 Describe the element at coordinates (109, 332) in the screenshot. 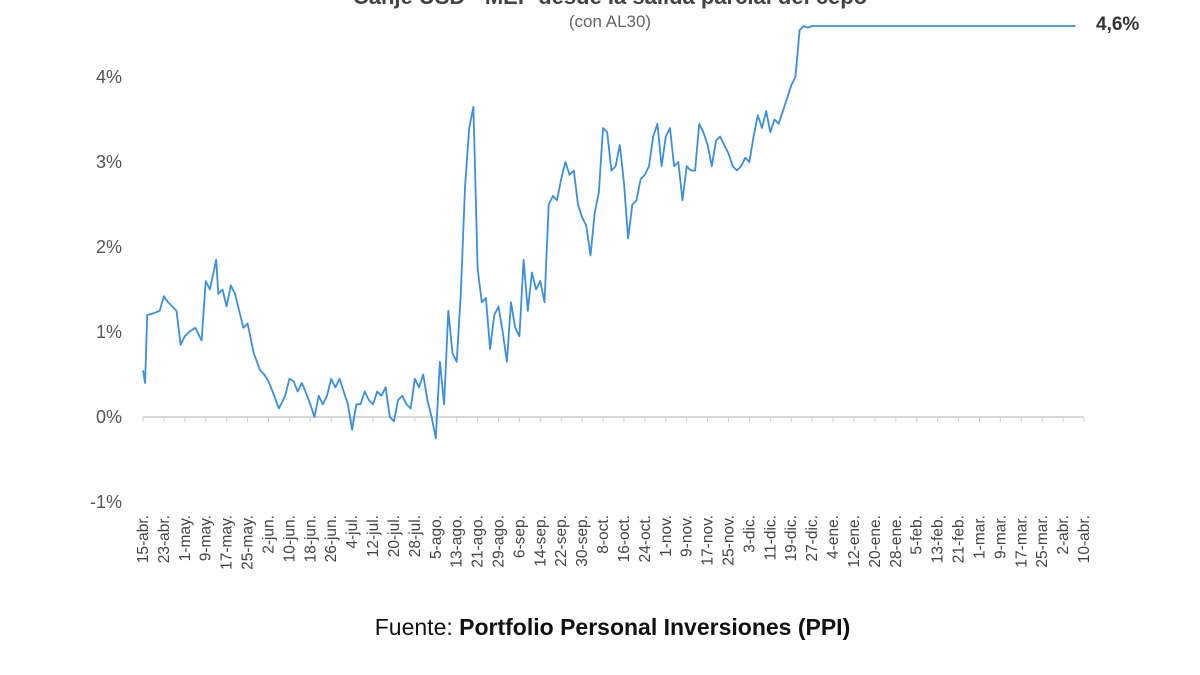

I see `y-tick-label: 1%` at that location.